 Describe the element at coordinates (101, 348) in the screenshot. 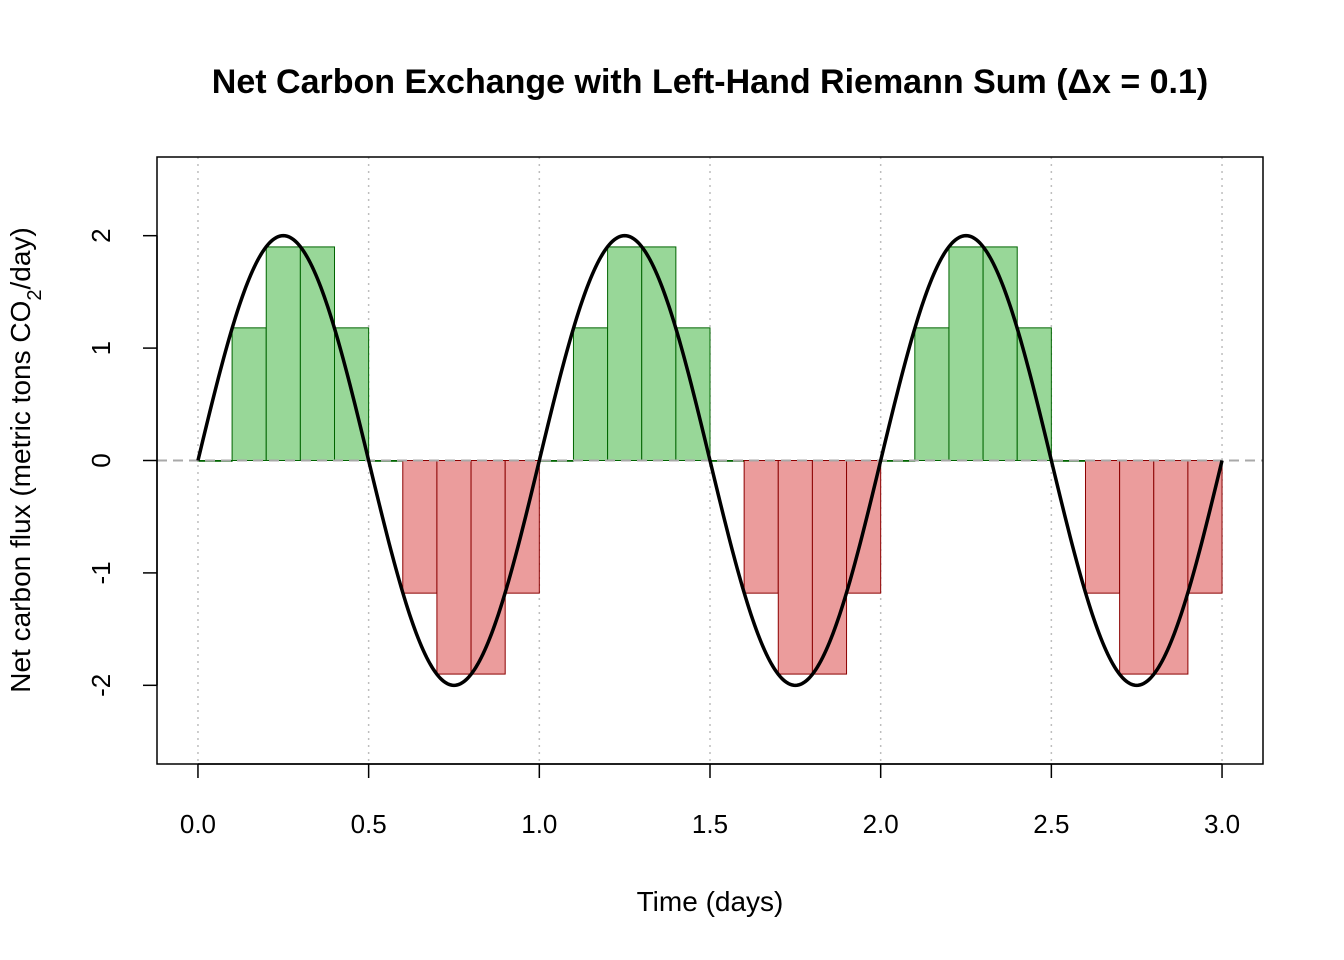

I see `y-tick-label-3: 1` at that location.